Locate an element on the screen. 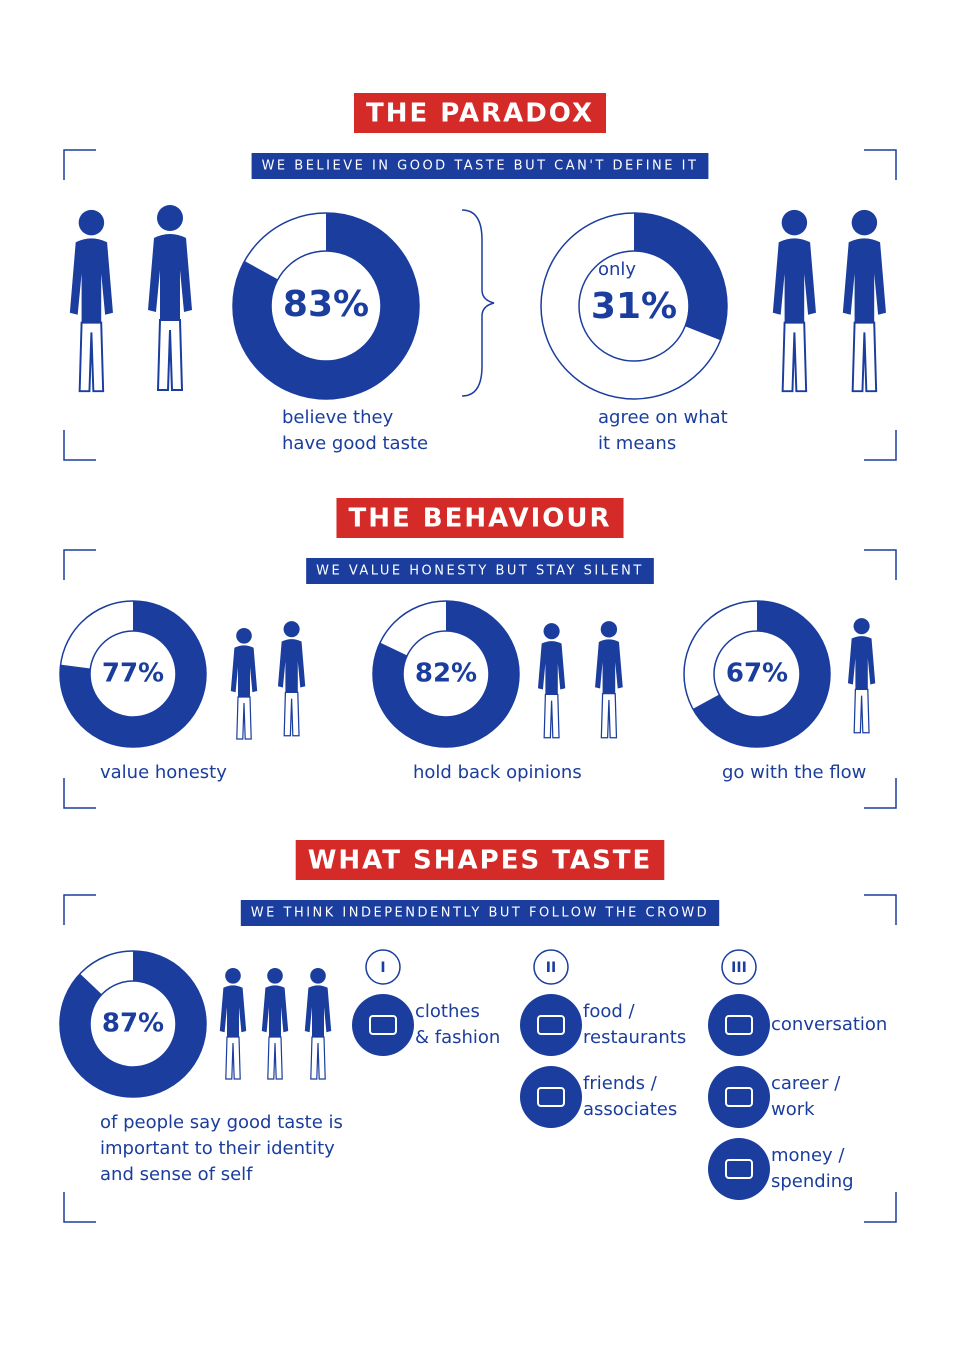  category-label: conversation is located at coordinates (829, 1024).